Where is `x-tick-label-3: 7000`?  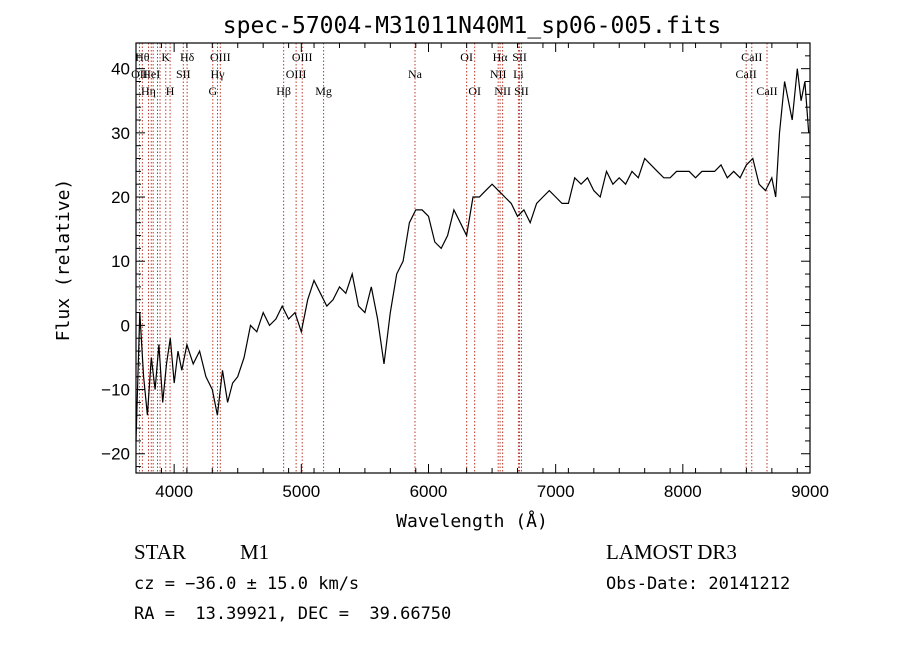 x-tick-label-3: 7000 is located at coordinates (556, 491).